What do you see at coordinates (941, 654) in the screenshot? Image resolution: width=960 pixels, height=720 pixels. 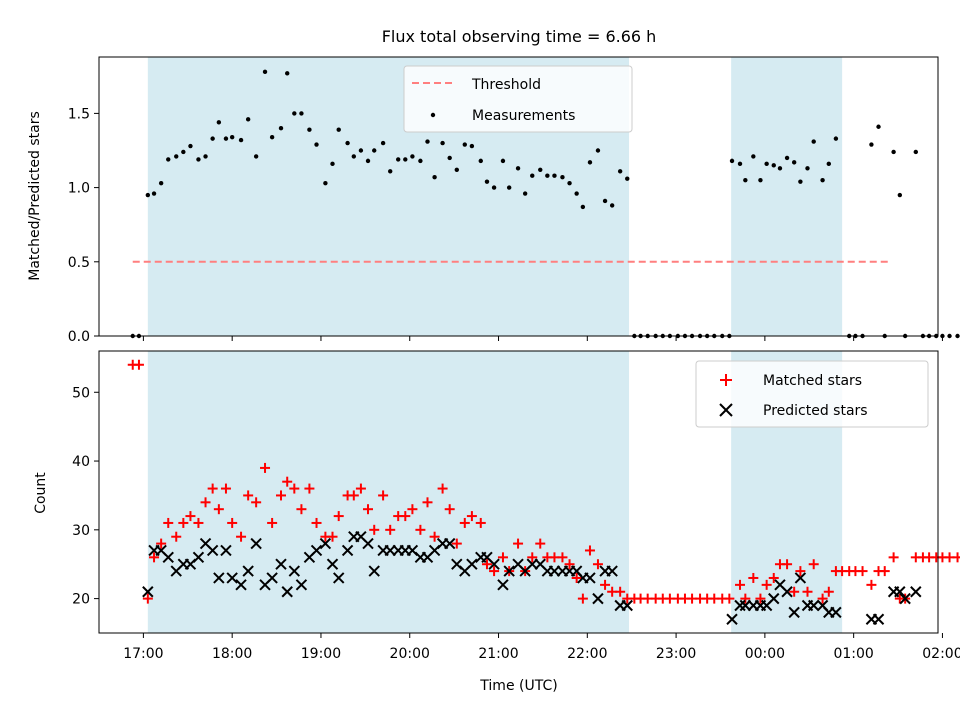 I see `x-tick-label: 02:00` at bounding box center [941, 654].